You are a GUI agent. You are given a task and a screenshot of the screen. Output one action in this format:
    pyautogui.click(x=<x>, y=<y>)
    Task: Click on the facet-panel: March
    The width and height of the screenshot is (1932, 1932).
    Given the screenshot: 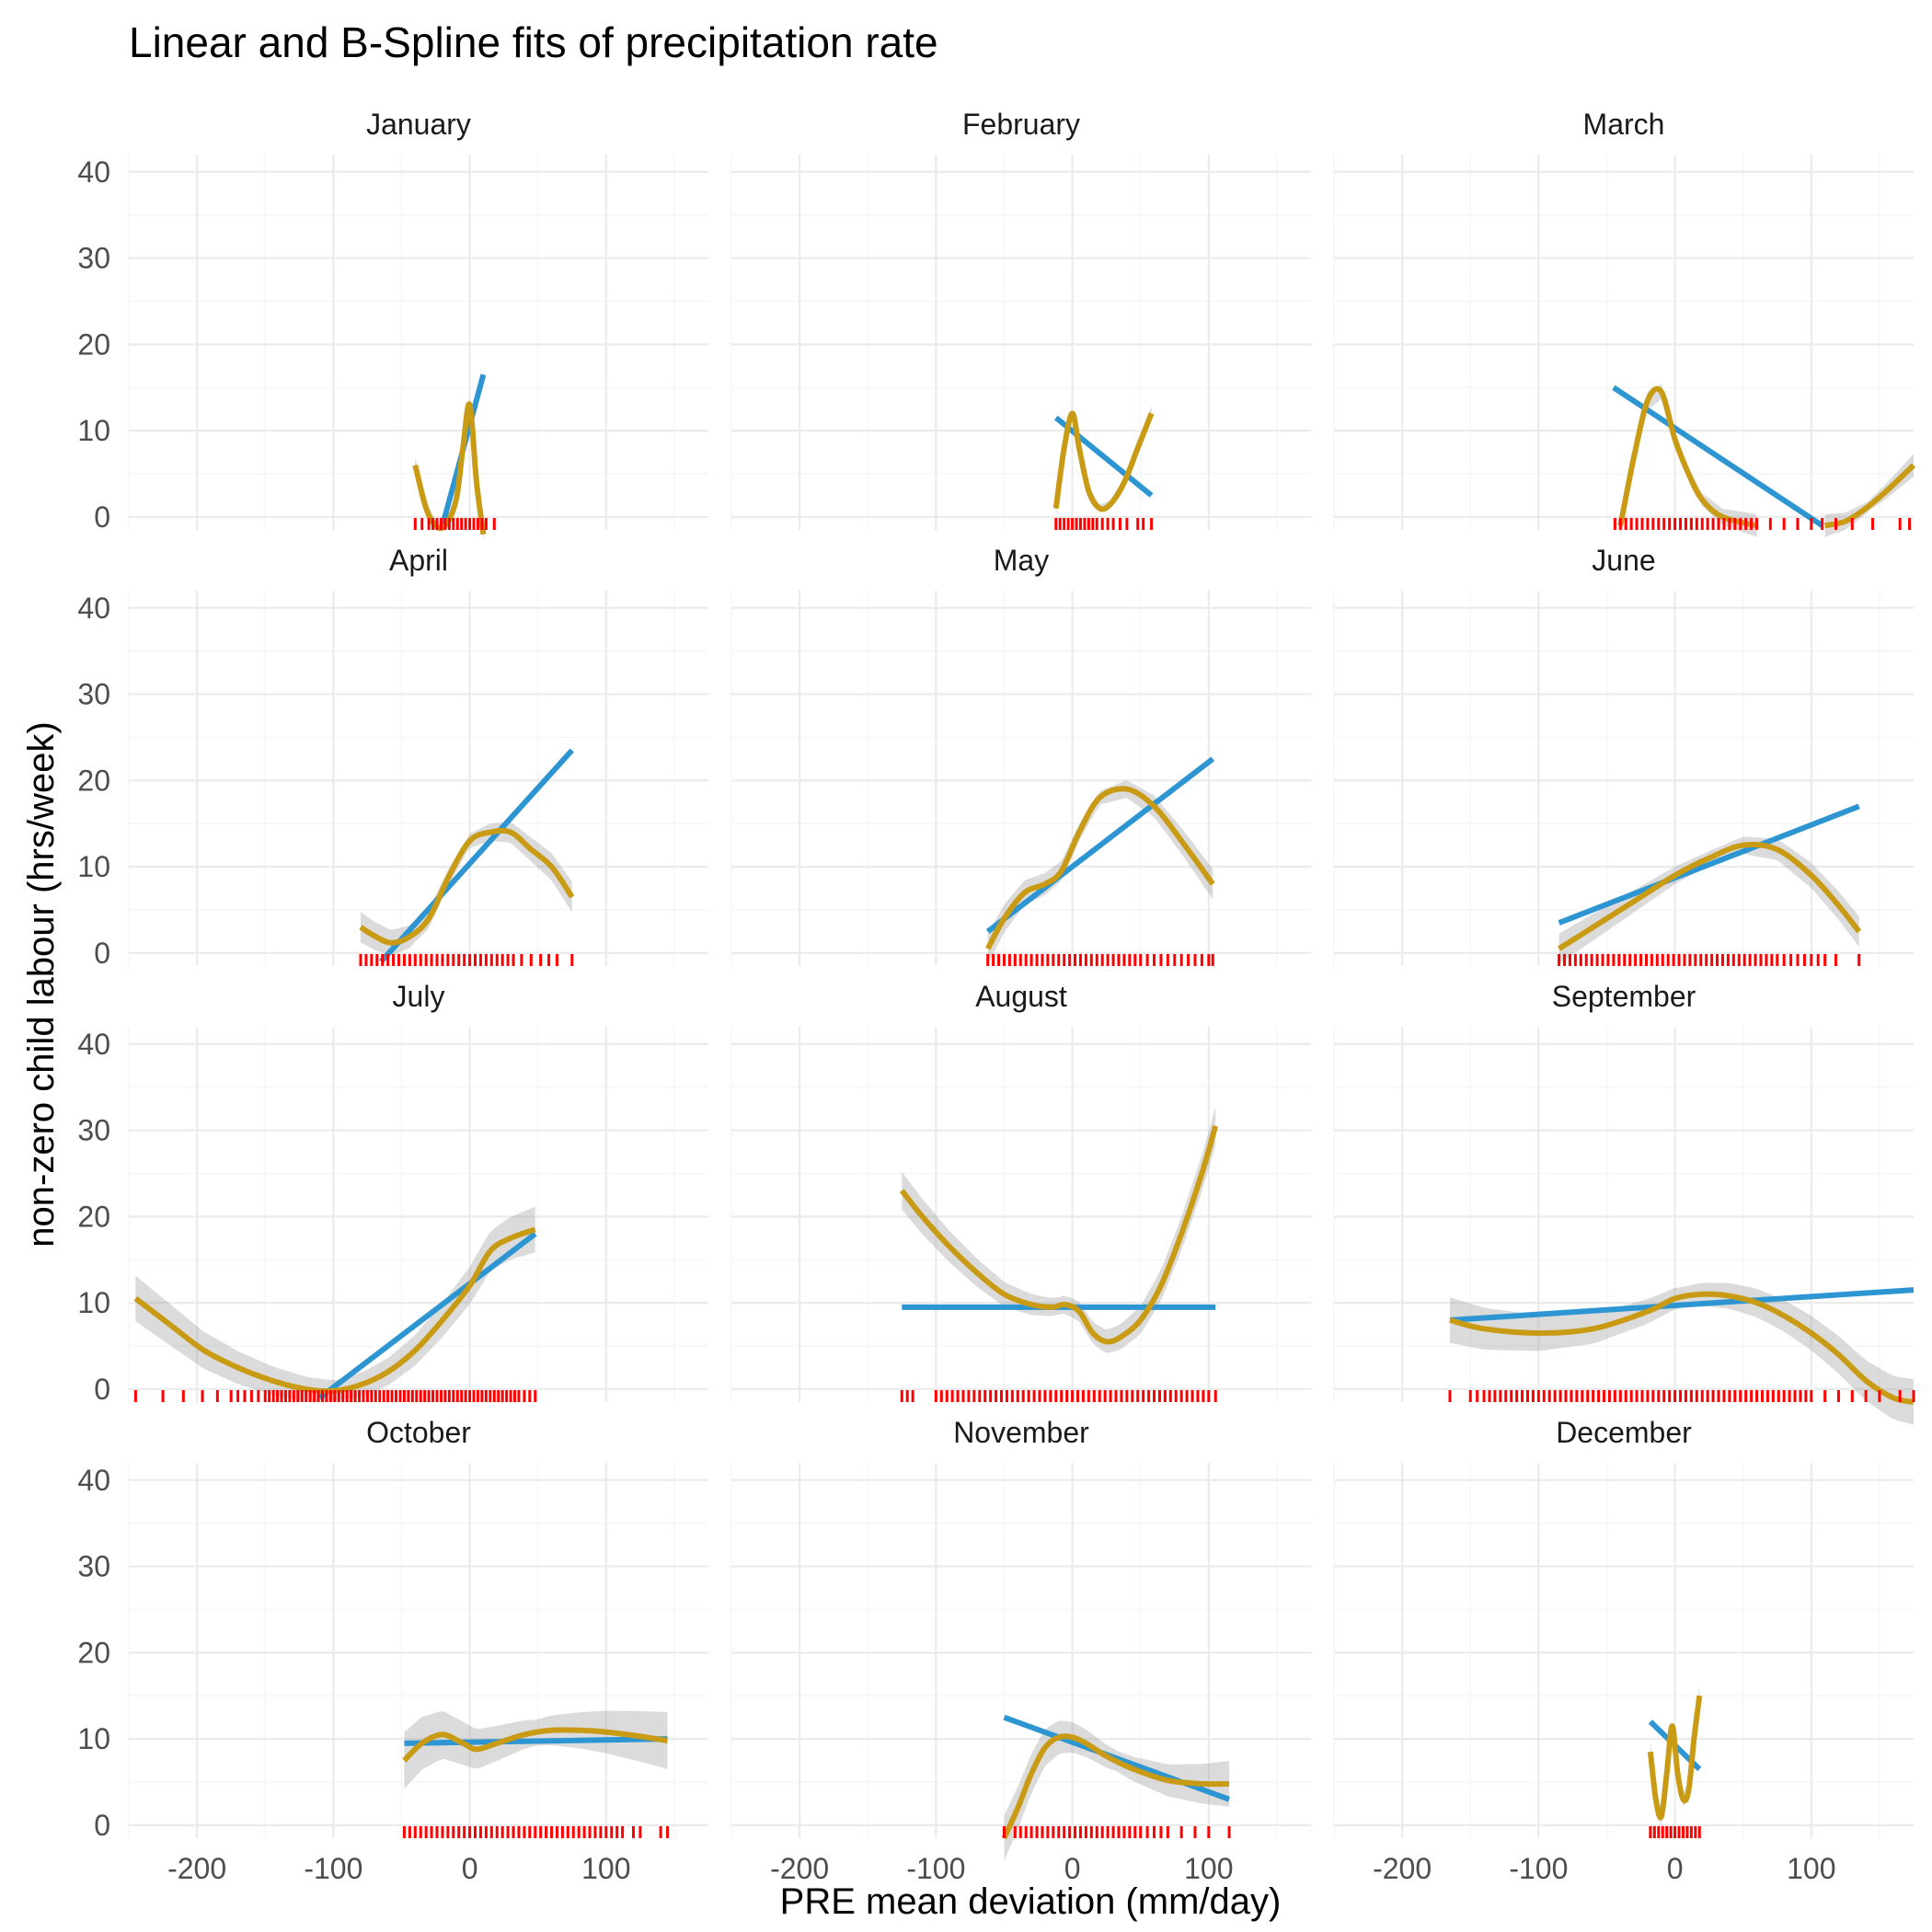 What is the action you would take?
    pyautogui.click(x=1624, y=322)
    